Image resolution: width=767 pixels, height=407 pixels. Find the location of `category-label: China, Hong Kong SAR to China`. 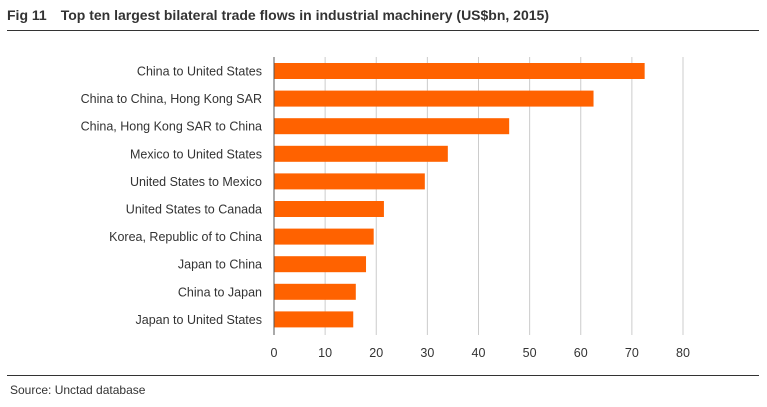

category-label: China, Hong Kong SAR to China is located at coordinates (171, 127).